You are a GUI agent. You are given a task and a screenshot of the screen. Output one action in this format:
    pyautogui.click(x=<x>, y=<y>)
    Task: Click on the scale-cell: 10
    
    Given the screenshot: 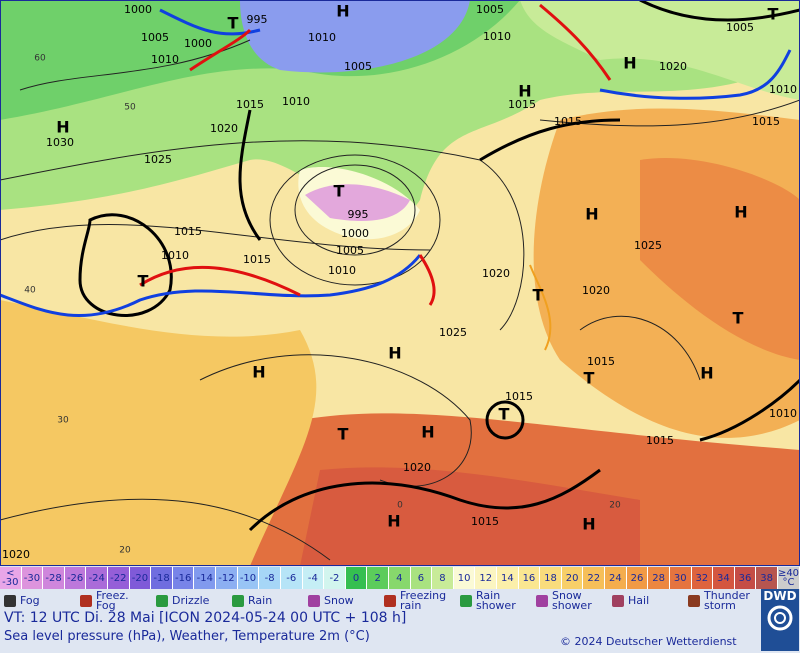 What is the action you would take?
    pyautogui.click(x=464, y=578)
    